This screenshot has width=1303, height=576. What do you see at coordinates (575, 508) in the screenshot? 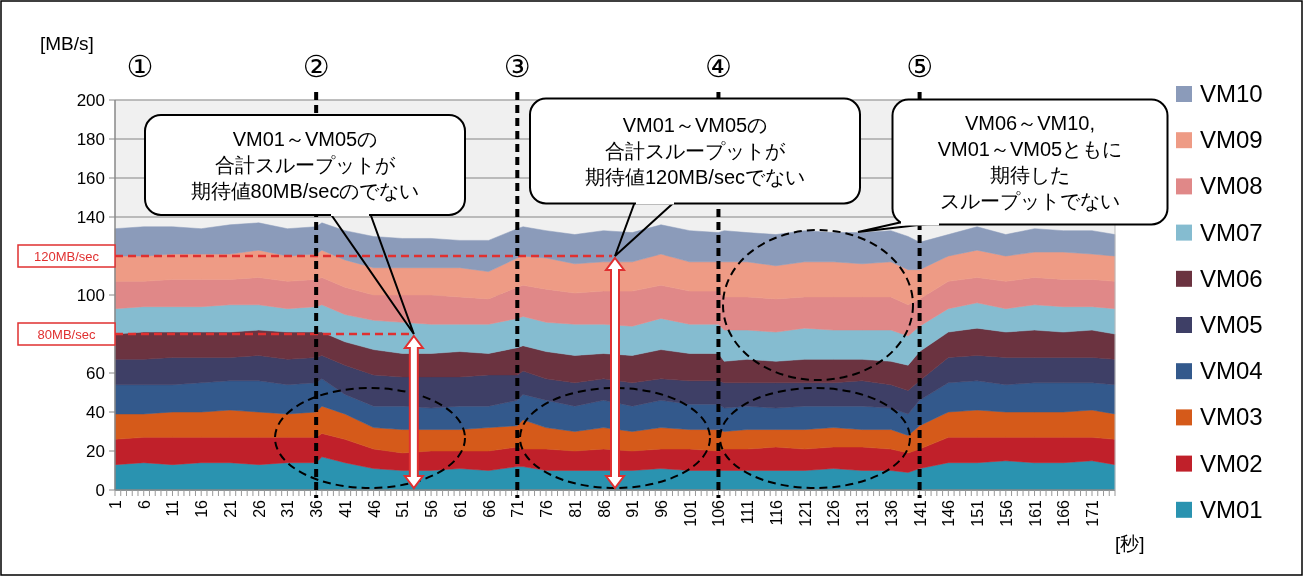
I see `x-tick-label: 81` at bounding box center [575, 508].